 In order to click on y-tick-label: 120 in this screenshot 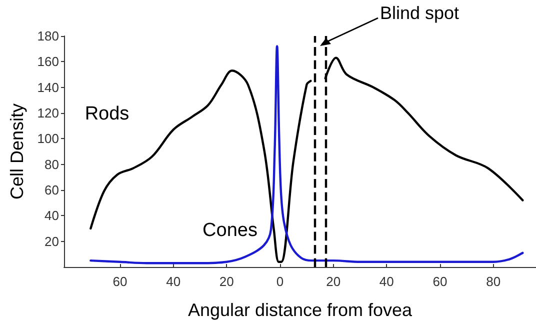, I will do `click(48, 113)`.